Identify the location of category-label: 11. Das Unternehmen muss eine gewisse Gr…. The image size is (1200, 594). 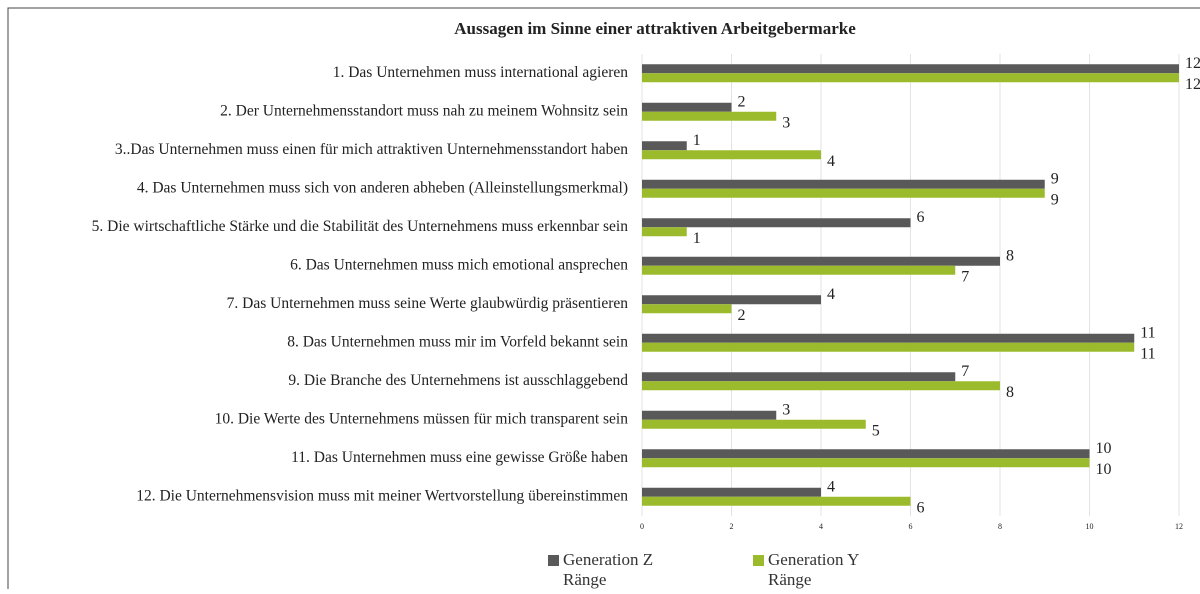
(459, 457).